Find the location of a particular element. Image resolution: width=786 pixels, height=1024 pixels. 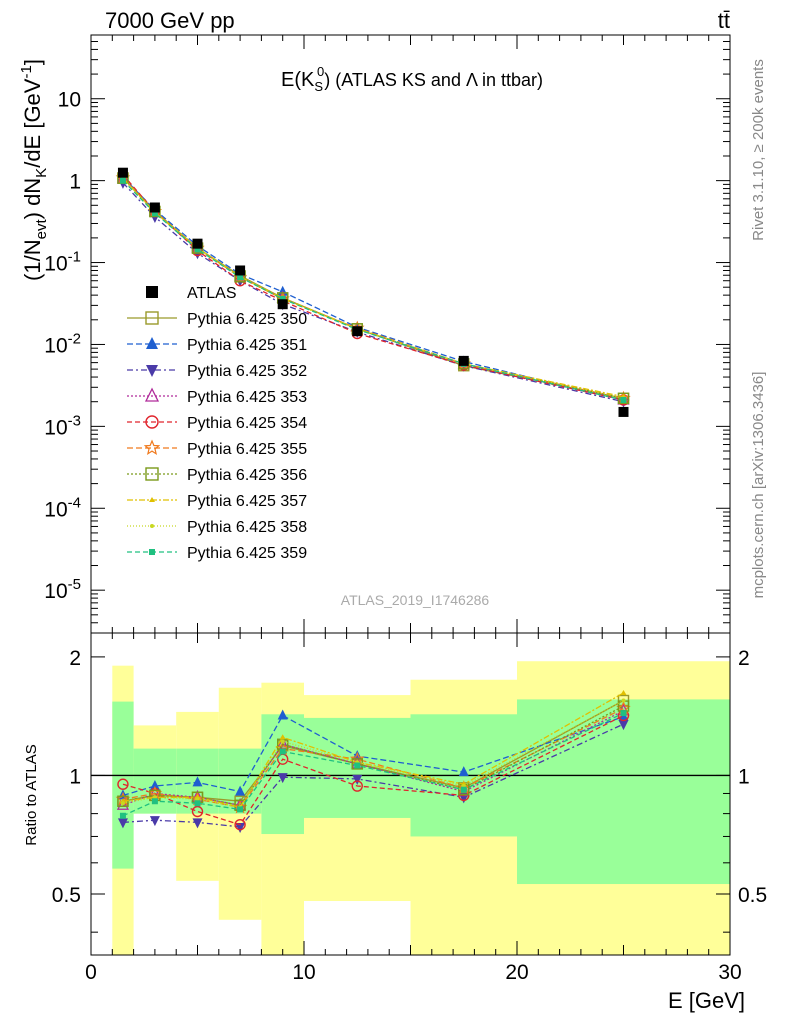

y-tick-label: 10⁻³ is located at coordinates (62, 425).